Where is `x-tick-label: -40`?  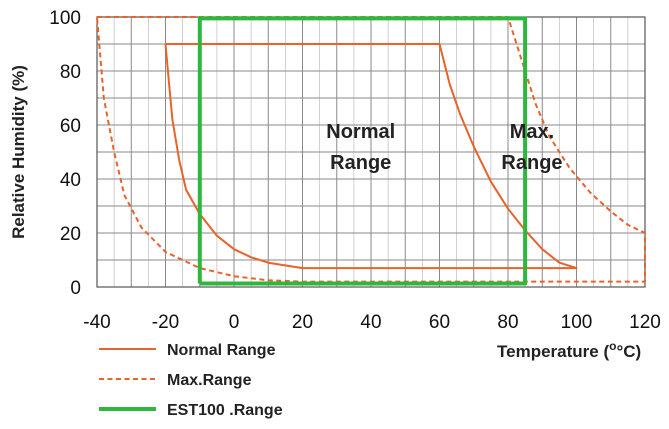 x-tick-label: -40 is located at coordinates (96, 322).